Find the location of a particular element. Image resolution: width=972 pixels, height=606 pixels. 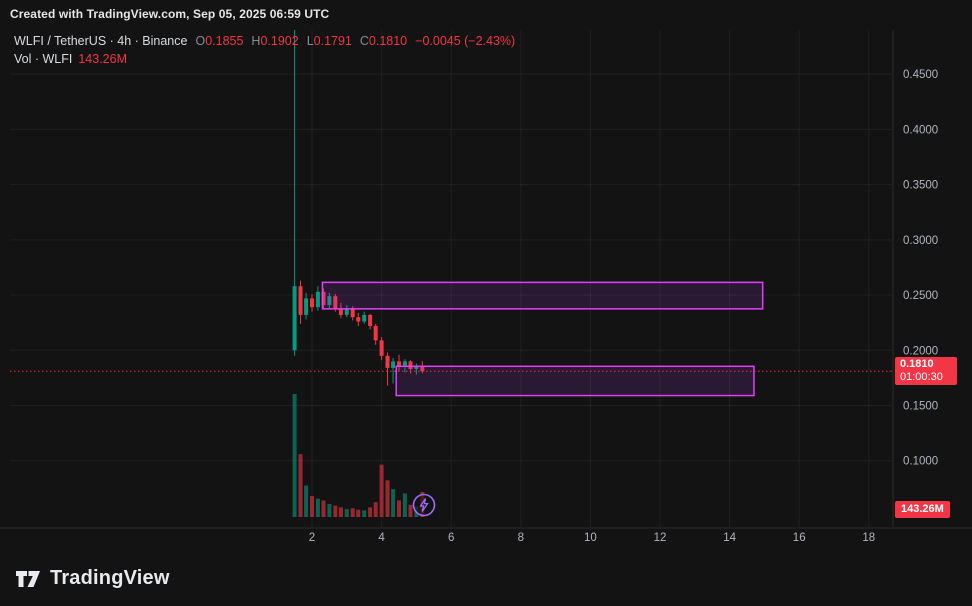

symbol-title: WLFI / TetherUS · 4h · Binance is located at coordinates (101, 41).